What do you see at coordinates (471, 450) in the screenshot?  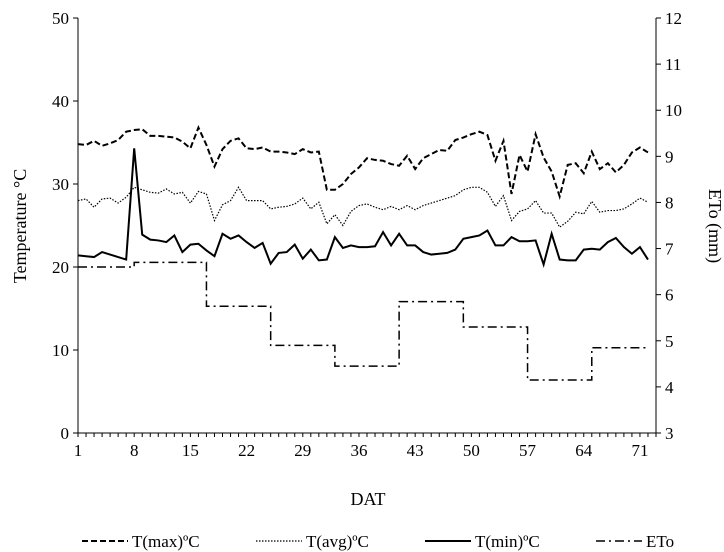 I see `x-tick-label: 50` at bounding box center [471, 450].